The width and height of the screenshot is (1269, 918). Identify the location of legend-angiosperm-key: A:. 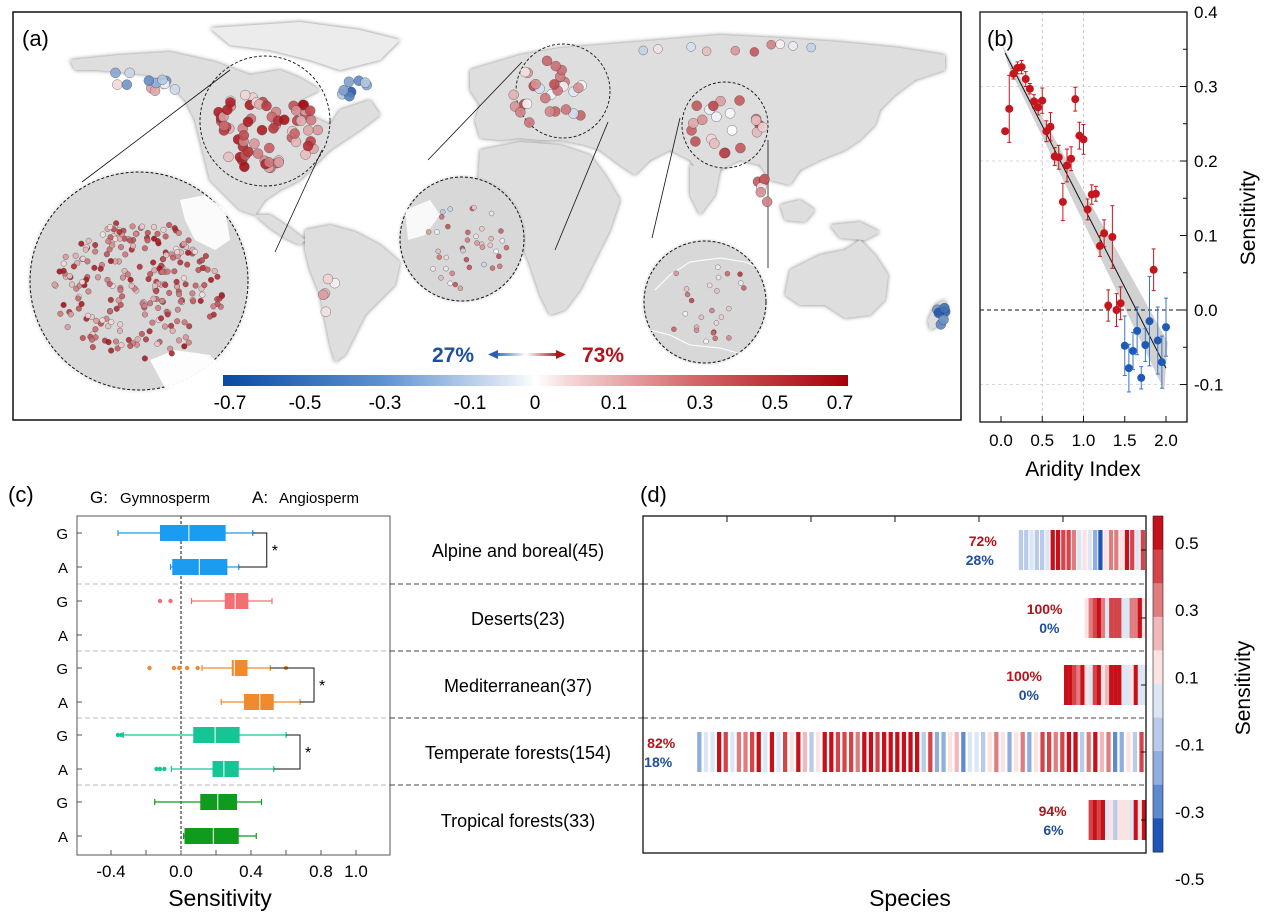
(260, 497).